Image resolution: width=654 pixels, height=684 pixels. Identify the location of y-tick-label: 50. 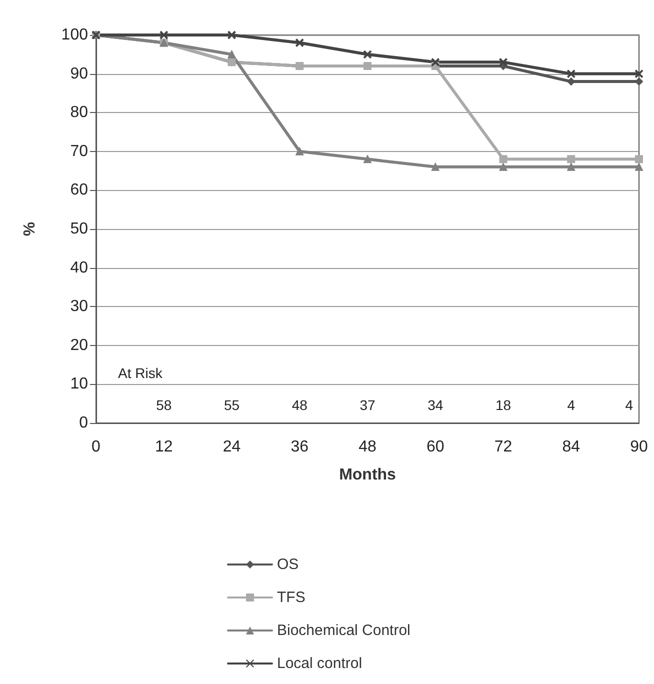
(79, 229).